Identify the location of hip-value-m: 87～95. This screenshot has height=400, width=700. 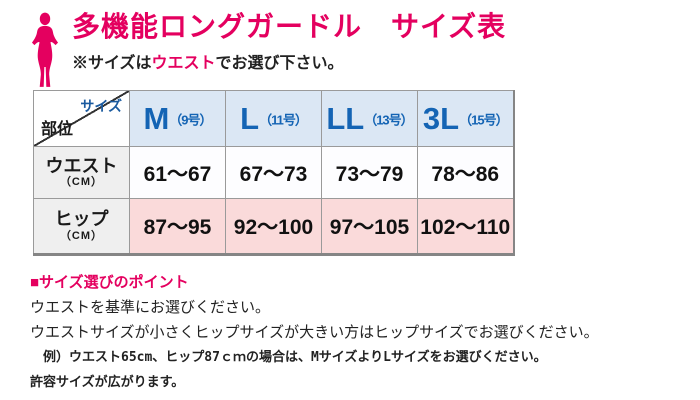
(177, 226).